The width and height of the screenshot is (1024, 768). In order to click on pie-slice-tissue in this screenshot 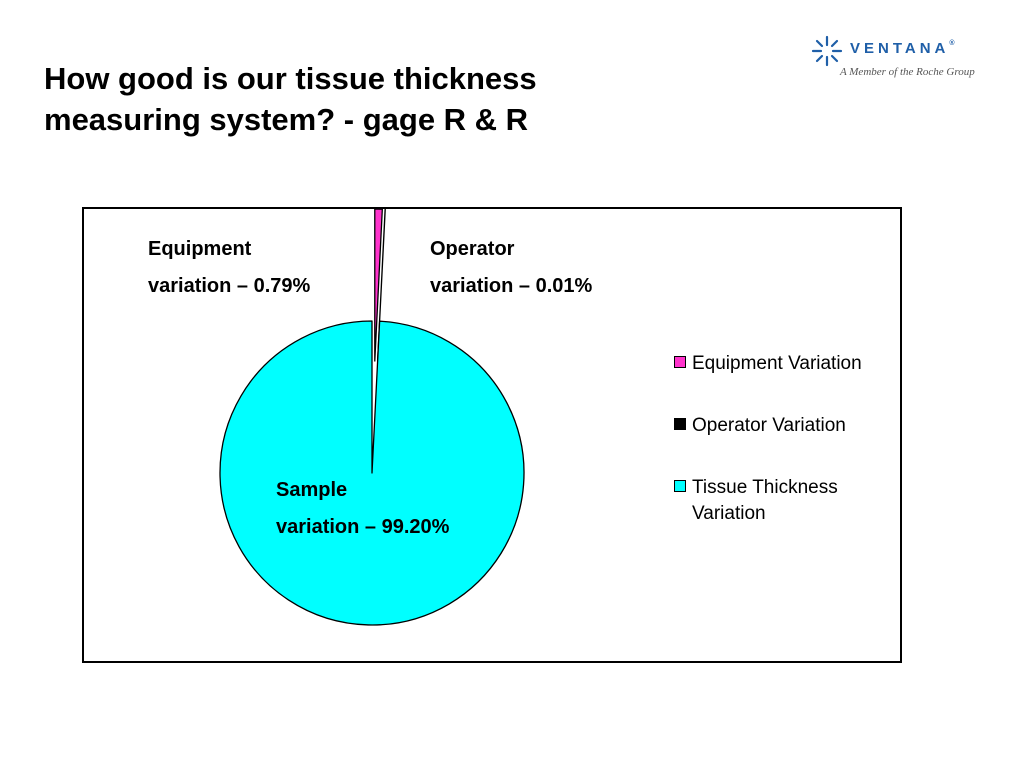, I will do `click(372, 473)`.